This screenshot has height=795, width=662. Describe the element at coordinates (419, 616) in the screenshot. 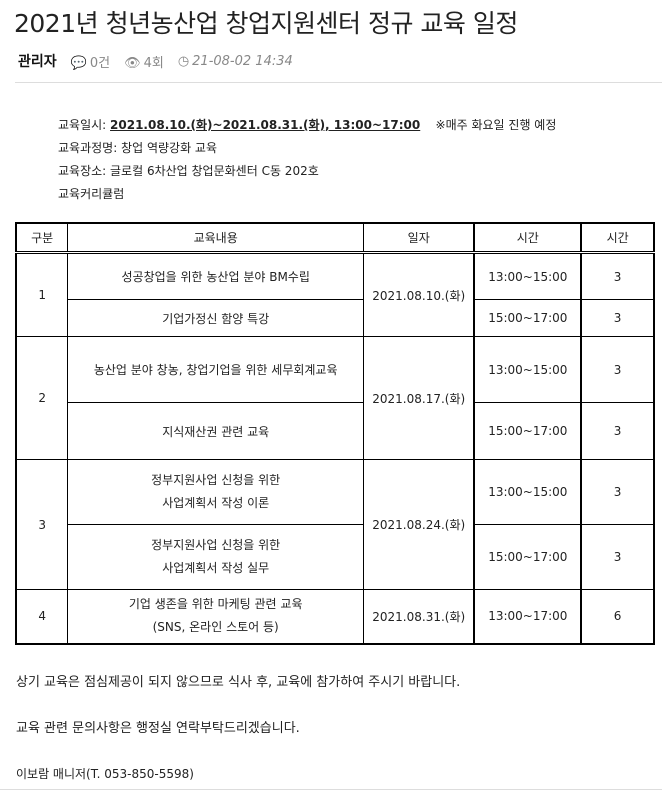

I see `row-date: 2021.08.31.(화)` at that location.